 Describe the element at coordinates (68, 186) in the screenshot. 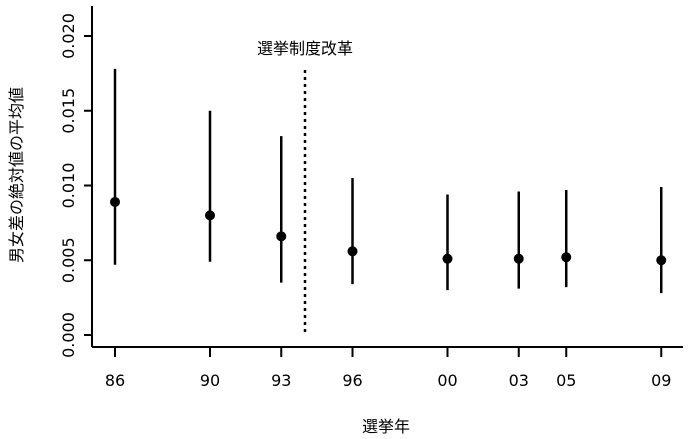

I see `y-tick-label: 0.010` at that location.